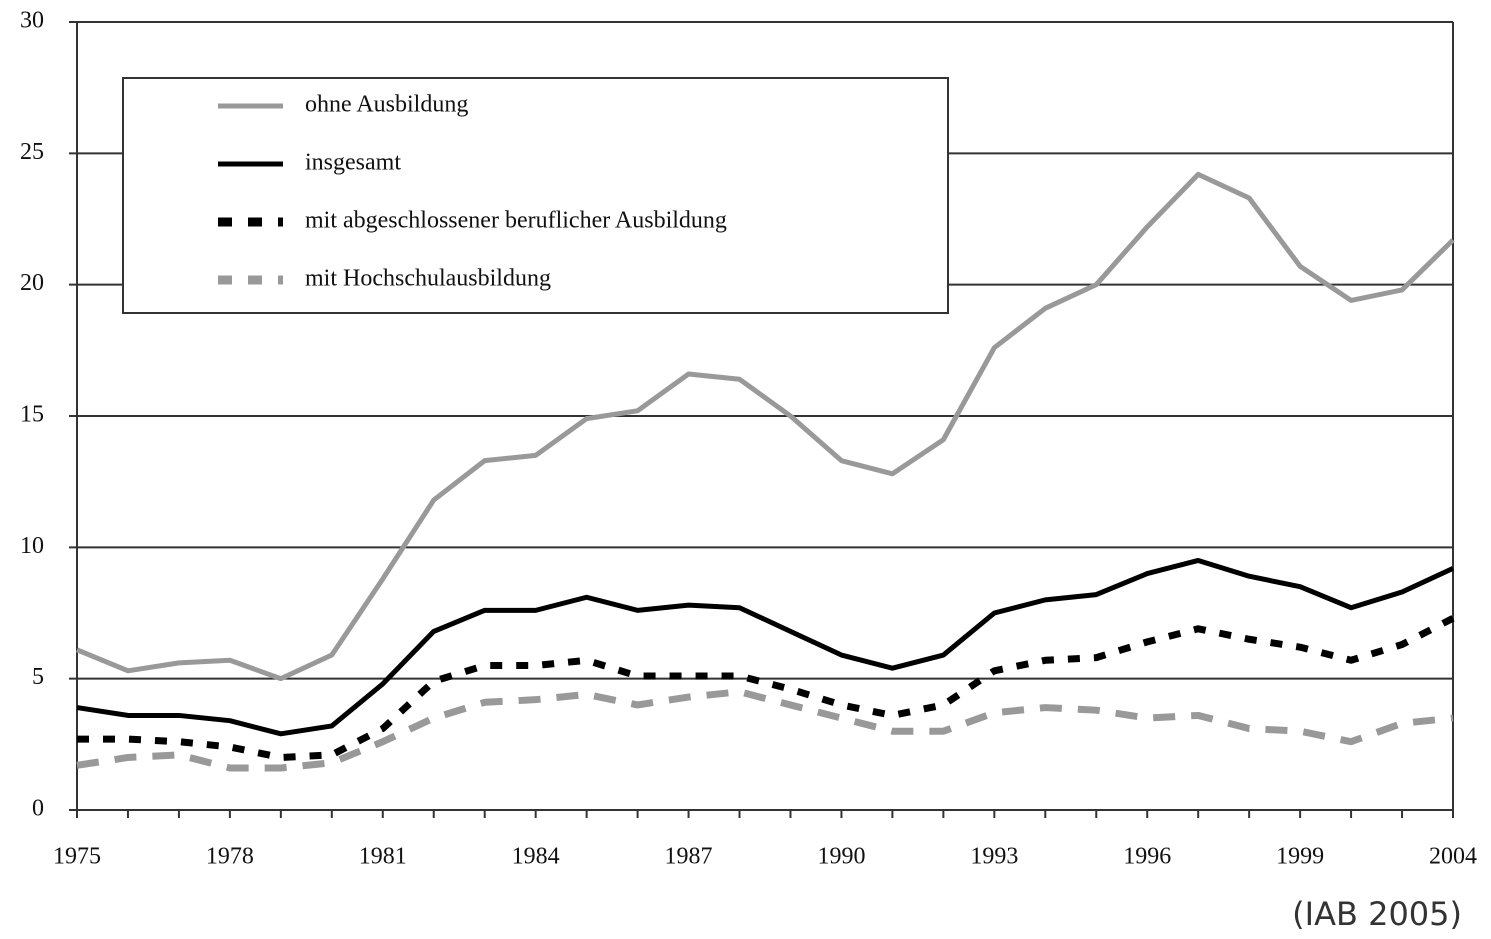 This screenshot has height=939, width=1491. I want to click on x-tick-label: 1987, so click(689, 857).